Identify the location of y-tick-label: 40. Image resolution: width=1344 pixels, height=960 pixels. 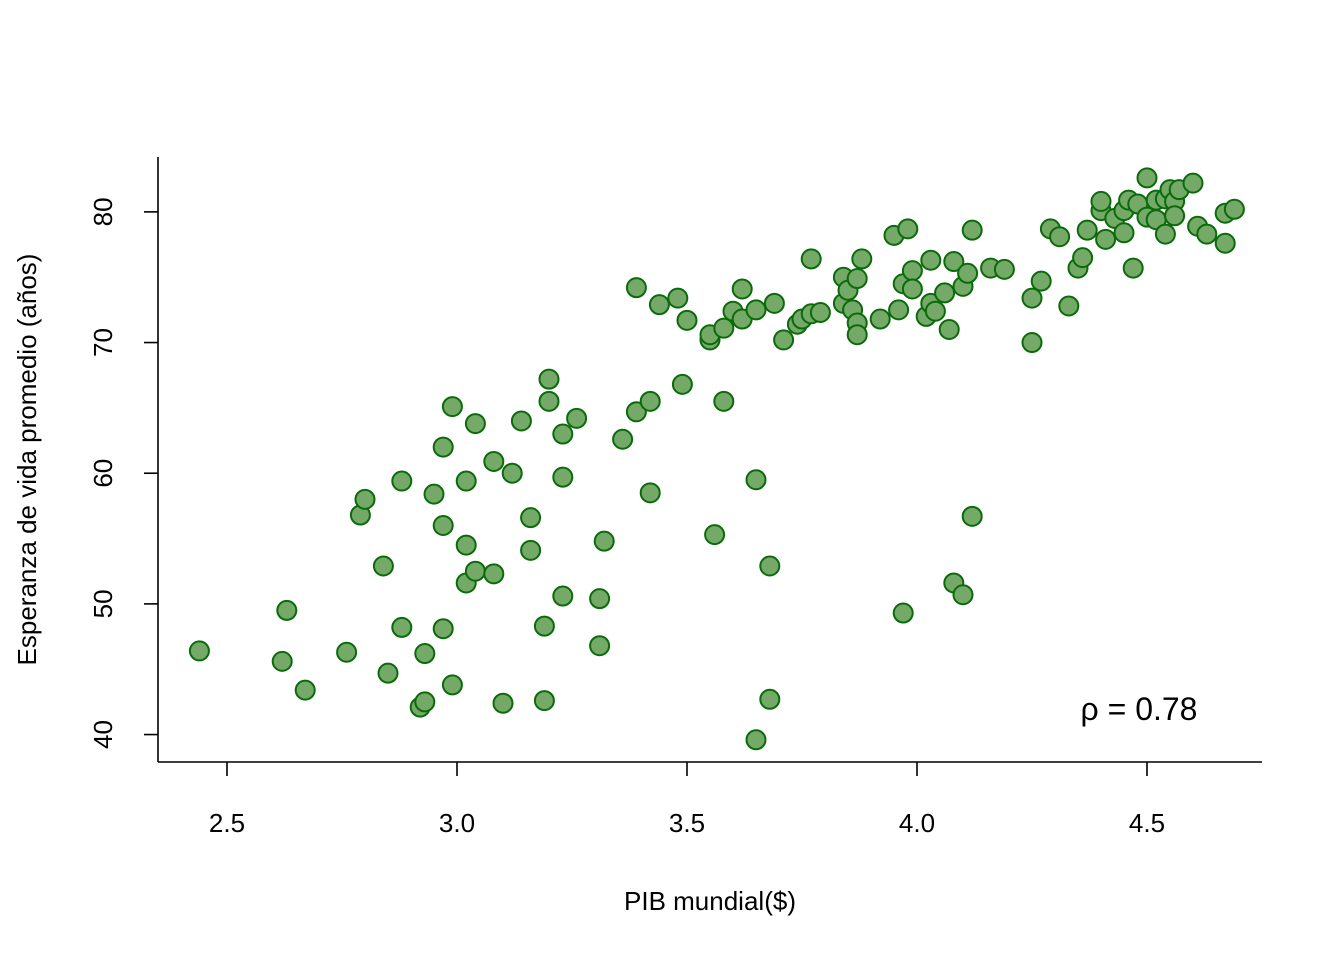
(103, 734).